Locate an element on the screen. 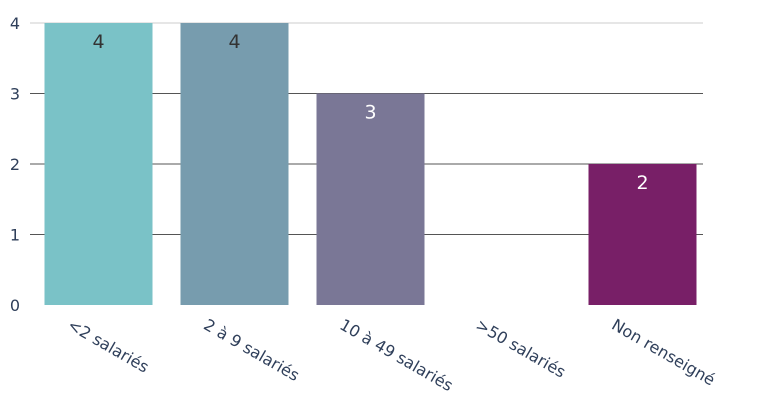 The image size is (767, 409). y-tick-label: 3 is located at coordinates (15, 94).